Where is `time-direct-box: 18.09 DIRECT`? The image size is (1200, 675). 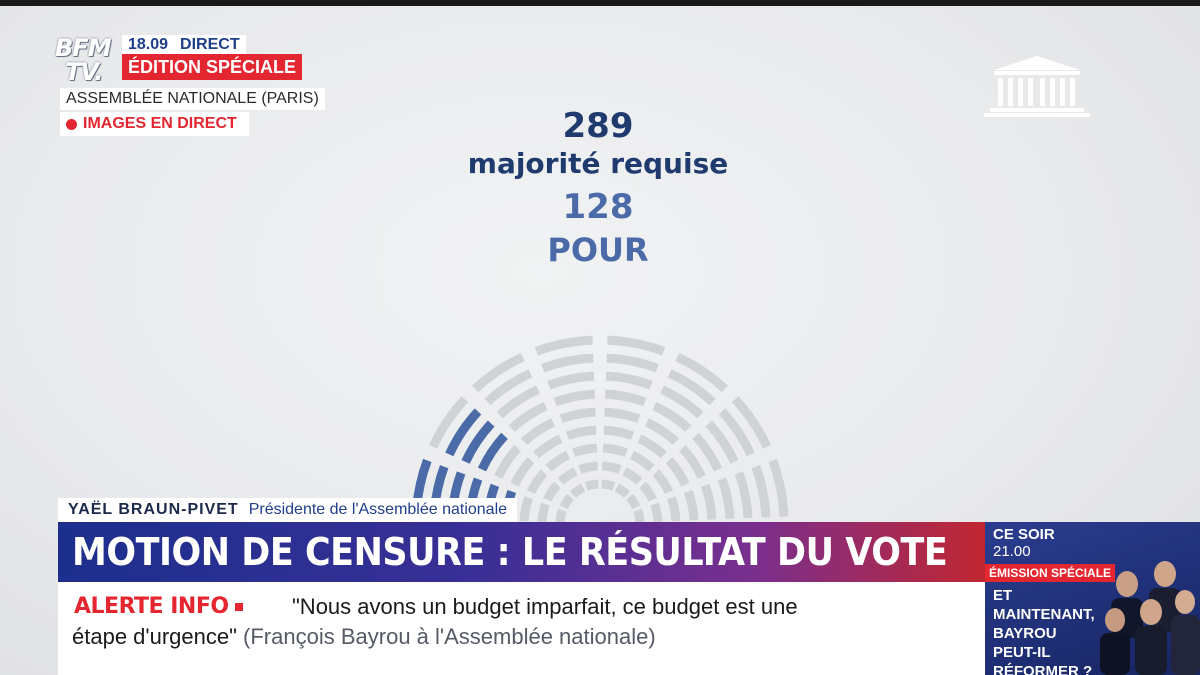 time-direct-box: 18.09 DIRECT is located at coordinates (184, 44).